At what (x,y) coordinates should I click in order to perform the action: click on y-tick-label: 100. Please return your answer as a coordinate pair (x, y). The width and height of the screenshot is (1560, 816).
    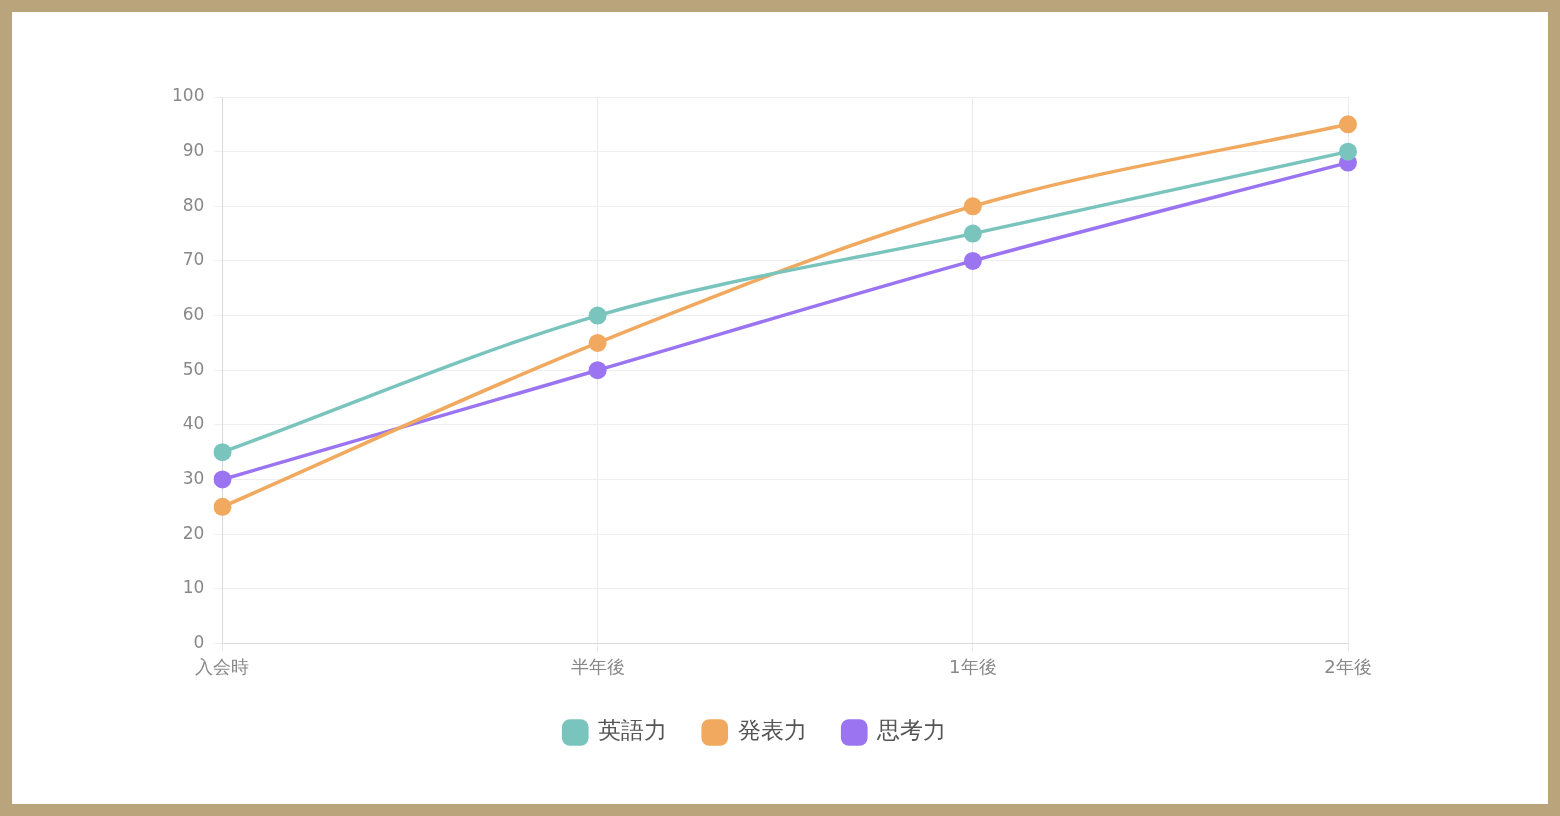
    Looking at the image, I should click on (188, 95).